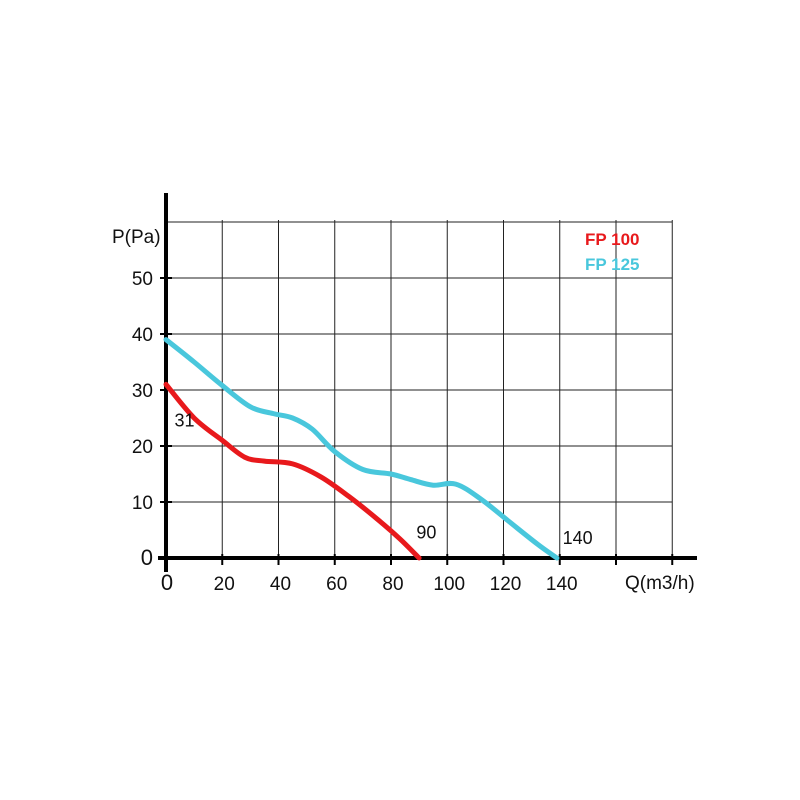 The width and height of the screenshot is (800, 800). Describe the element at coordinates (184, 420) in the screenshot. I see `annotation-label: 31` at that location.